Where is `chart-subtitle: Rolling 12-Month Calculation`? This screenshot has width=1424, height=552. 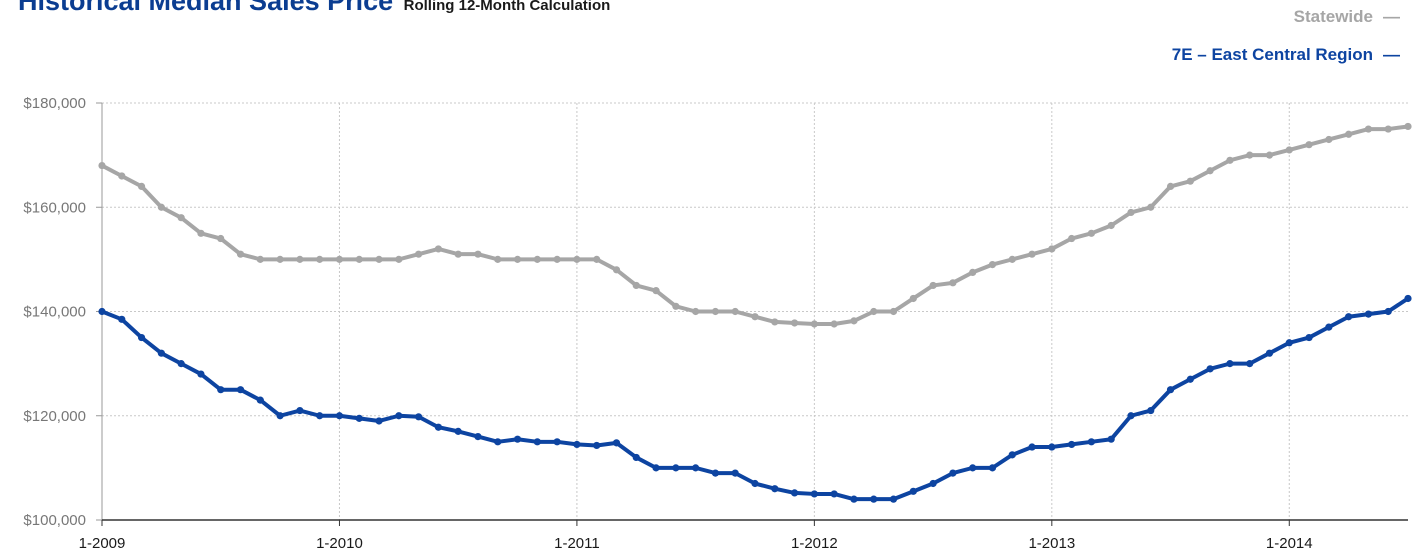 chart-subtitle: Rolling 12-Month Calculation is located at coordinates (507, 7).